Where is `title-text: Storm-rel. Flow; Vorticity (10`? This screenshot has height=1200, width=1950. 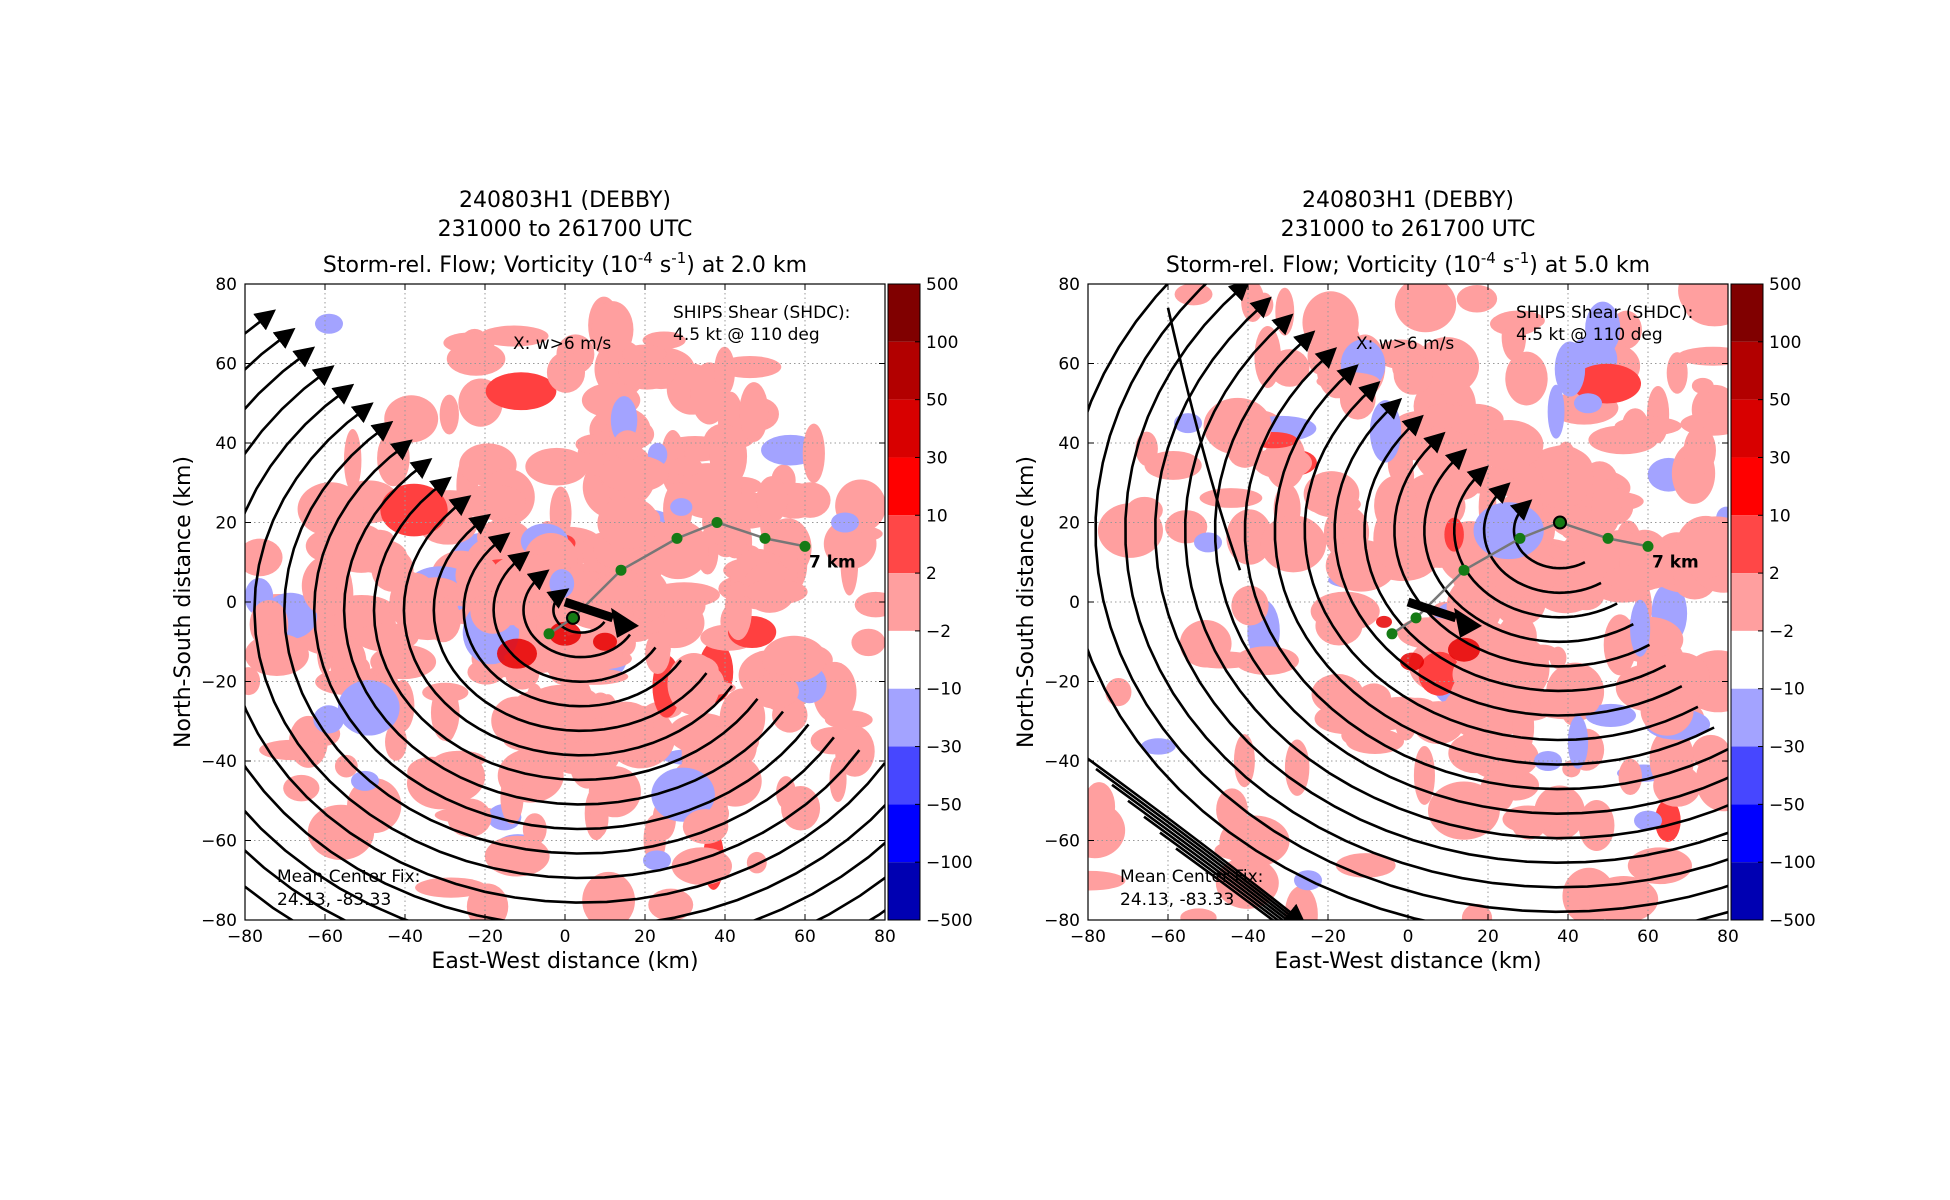
title-text: Storm-rel. Flow; Vorticity (10 is located at coordinates (480, 265).